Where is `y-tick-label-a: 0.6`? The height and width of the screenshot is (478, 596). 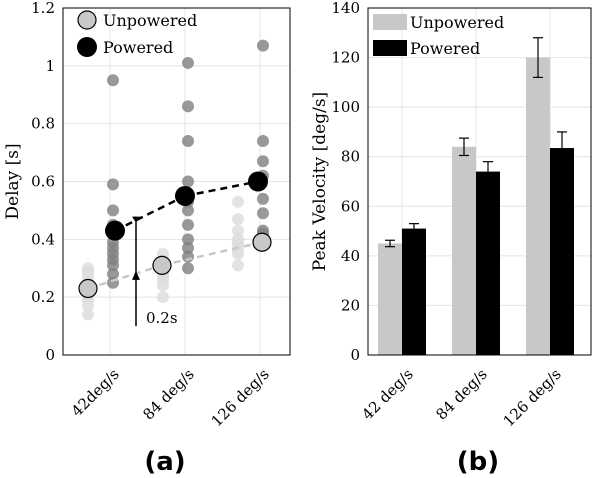
y-tick-label-a: 0.6 is located at coordinates (43, 182).